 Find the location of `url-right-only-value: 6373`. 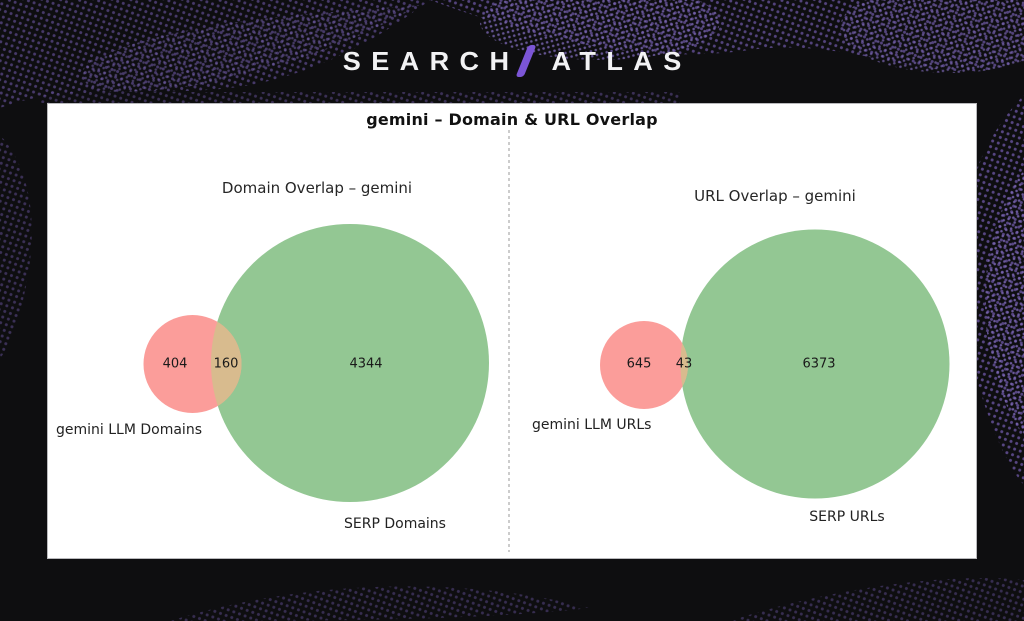

url-right-only-value: 6373 is located at coordinates (818, 364).